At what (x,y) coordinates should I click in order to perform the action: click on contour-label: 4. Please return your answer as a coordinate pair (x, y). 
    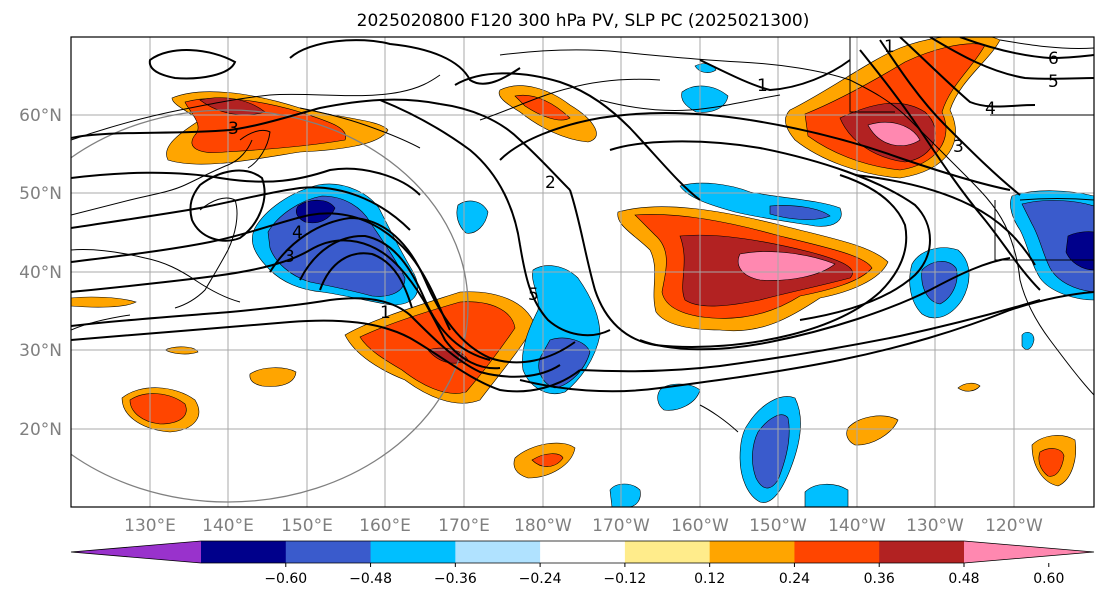
    Looking at the image, I should click on (297, 233).